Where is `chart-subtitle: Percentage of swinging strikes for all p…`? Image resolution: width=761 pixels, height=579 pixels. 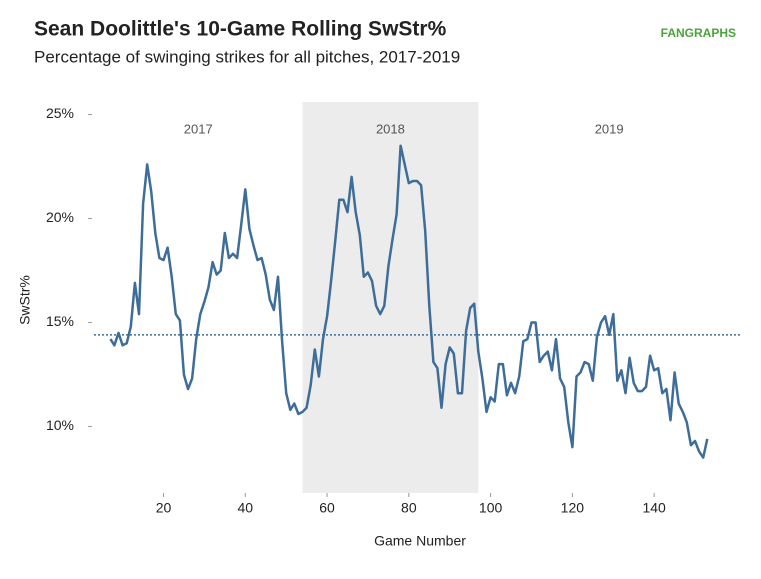
chart-subtitle: Percentage of swinging strikes for all p… is located at coordinates (247, 56).